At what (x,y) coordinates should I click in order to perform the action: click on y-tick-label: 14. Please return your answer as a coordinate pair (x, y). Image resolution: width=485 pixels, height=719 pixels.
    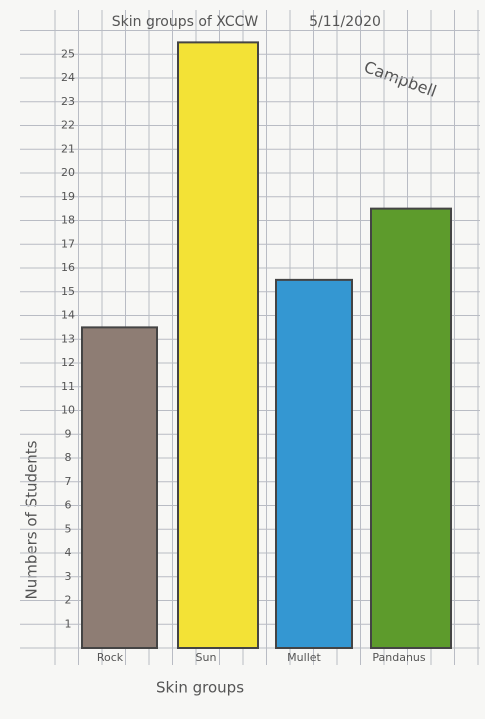
    Looking at the image, I should click on (68, 315).